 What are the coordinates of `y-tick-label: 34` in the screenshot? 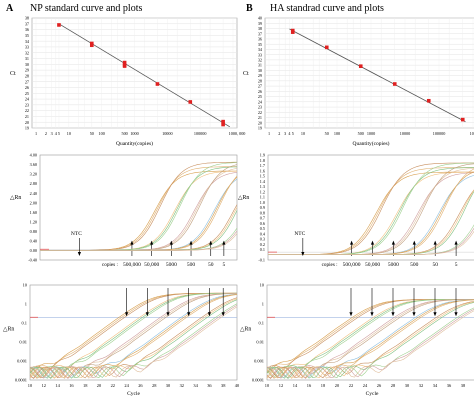 It's located at (260, 49).